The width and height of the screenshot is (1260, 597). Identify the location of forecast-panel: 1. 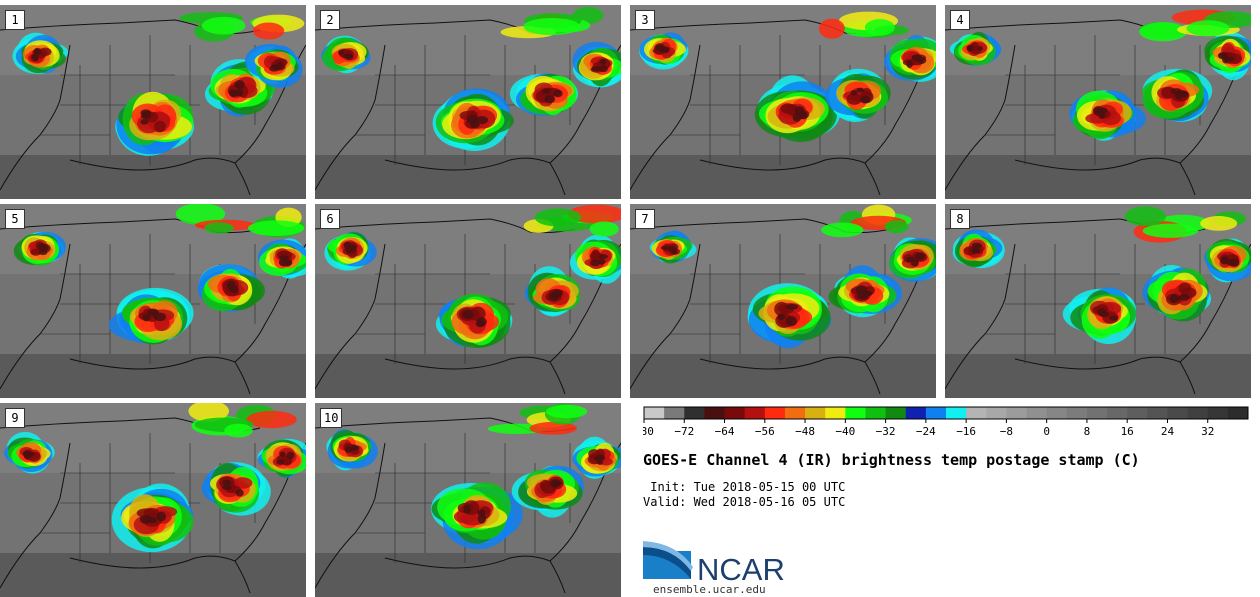
(153, 102).